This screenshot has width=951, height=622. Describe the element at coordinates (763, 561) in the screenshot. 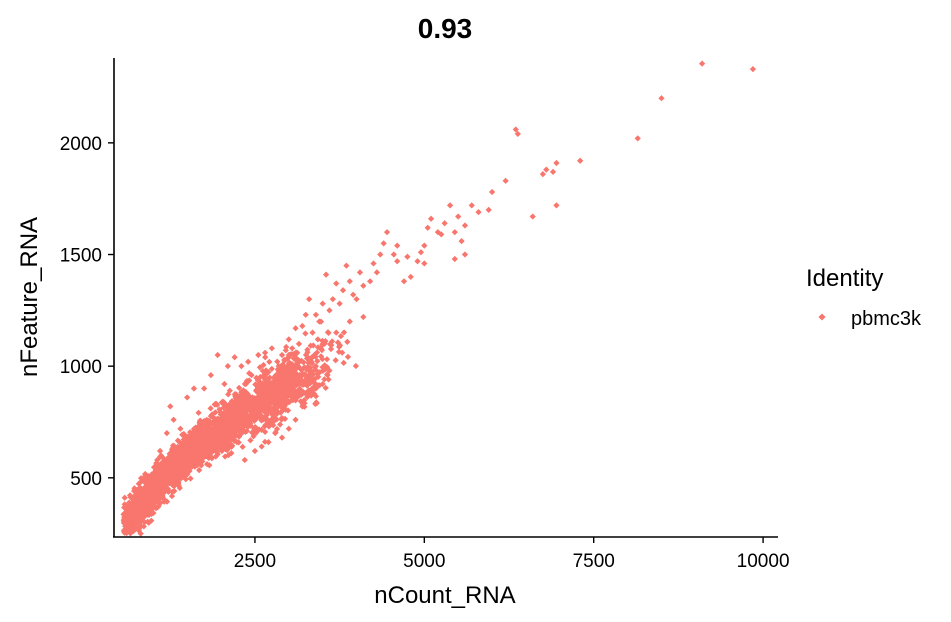

I see `x-tick-label: 10000` at that location.